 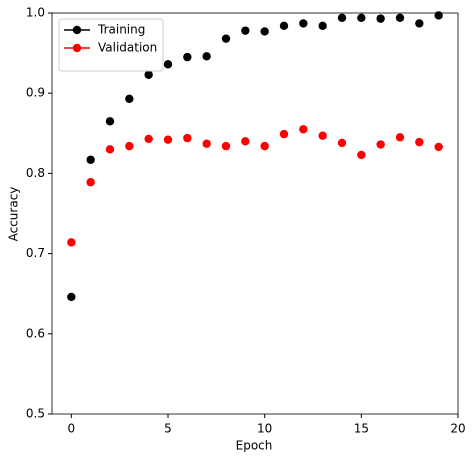 What do you see at coordinates (168, 429) in the screenshot?
I see `x-tick-label: 5` at bounding box center [168, 429].